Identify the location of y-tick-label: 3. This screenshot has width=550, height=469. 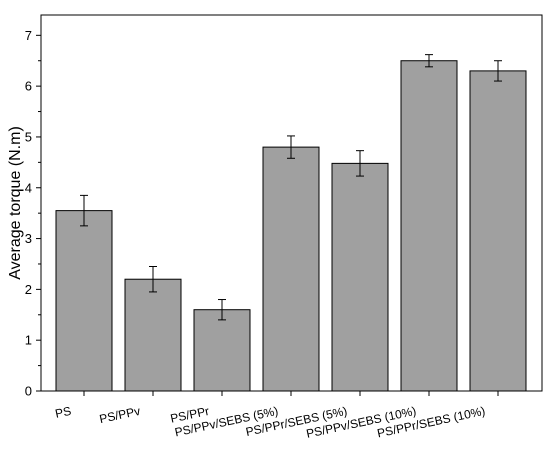
(28, 238).